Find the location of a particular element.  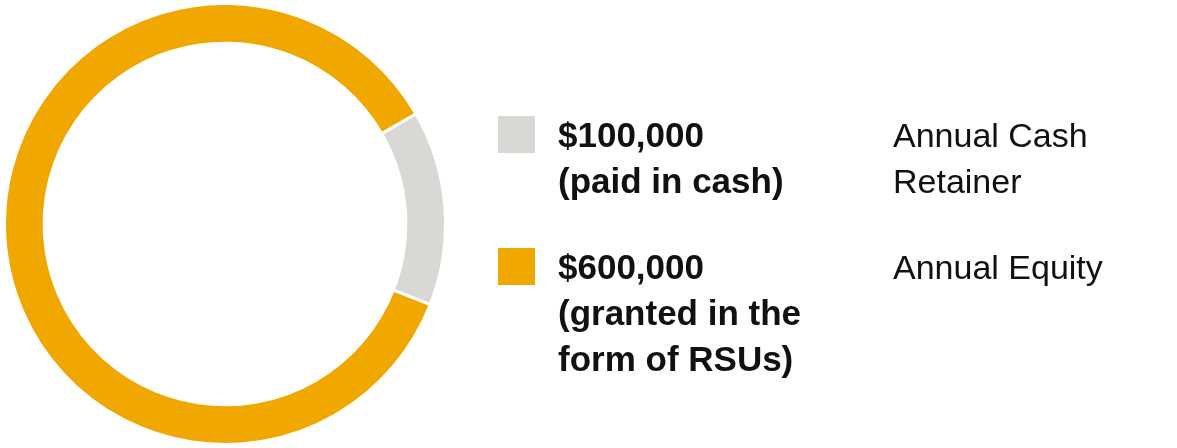

legend-label: $600,000 (granted in the form of RSUs) is located at coordinates (680, 313).